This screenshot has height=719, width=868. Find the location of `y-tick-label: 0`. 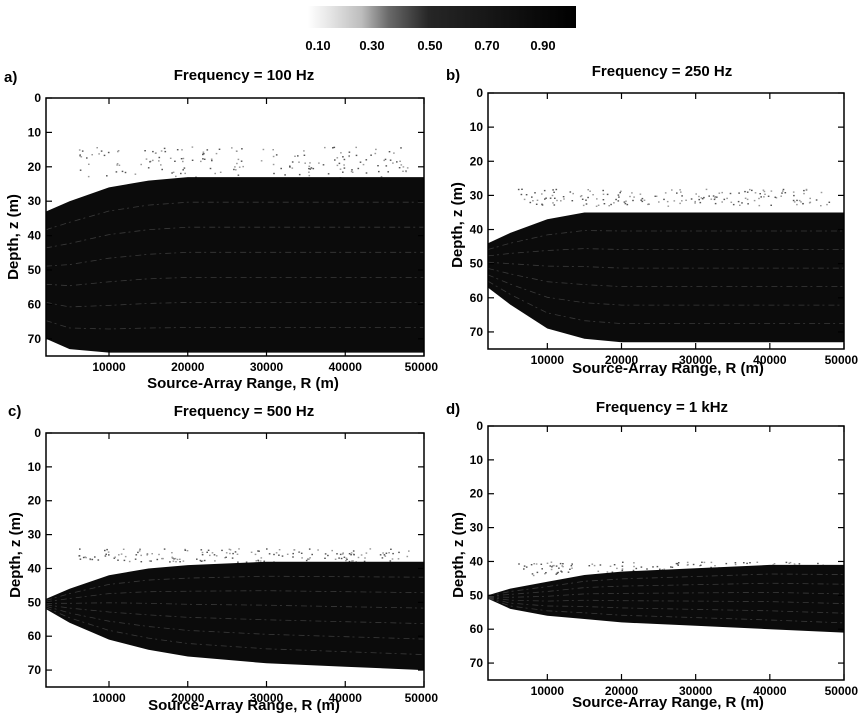

y-tick-label: 0 is located at coordinates (479, 426).